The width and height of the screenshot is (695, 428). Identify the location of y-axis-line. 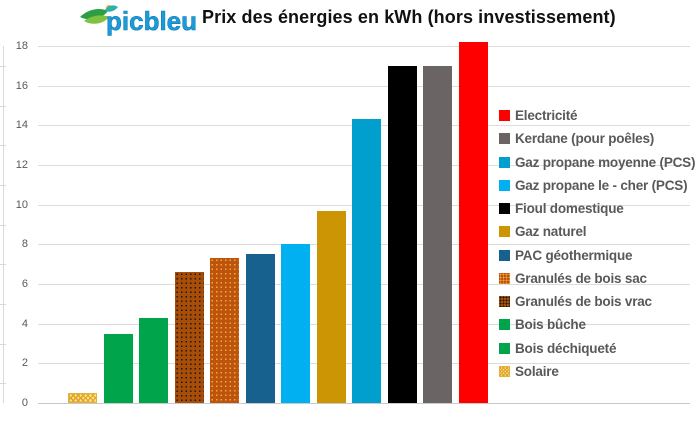
(3, 224).